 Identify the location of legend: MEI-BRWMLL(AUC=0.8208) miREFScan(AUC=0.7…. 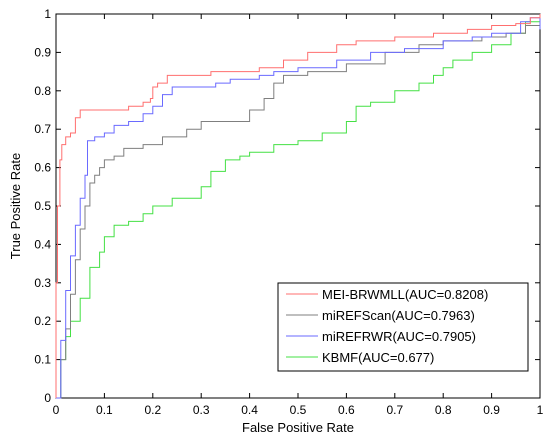
(403, 327).